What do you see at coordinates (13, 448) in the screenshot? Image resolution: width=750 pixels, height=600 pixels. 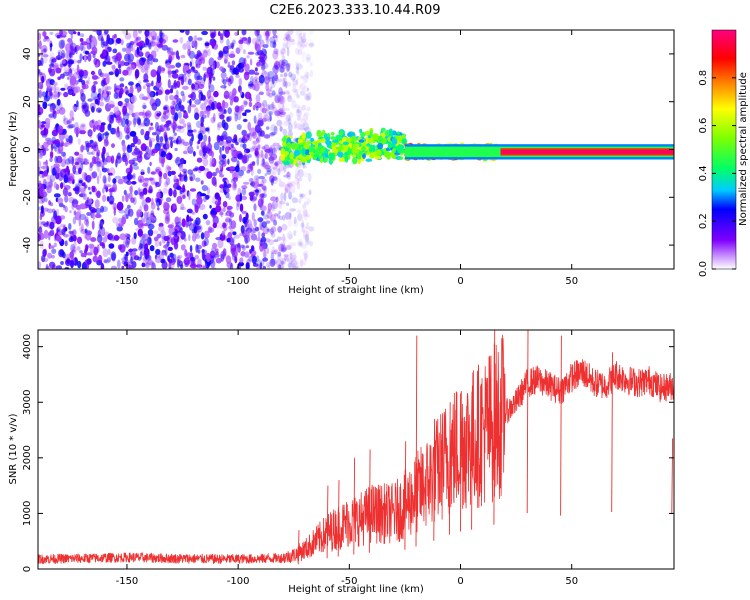 I see `snr-y-label: SNR (10 * v/v)` at bounding box center [13, 448].